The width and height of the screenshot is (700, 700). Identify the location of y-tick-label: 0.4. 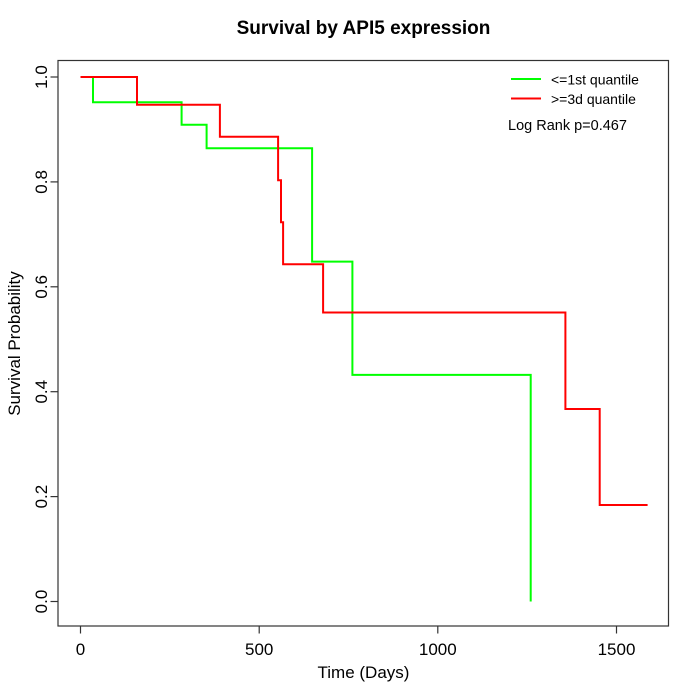
(41, 392).